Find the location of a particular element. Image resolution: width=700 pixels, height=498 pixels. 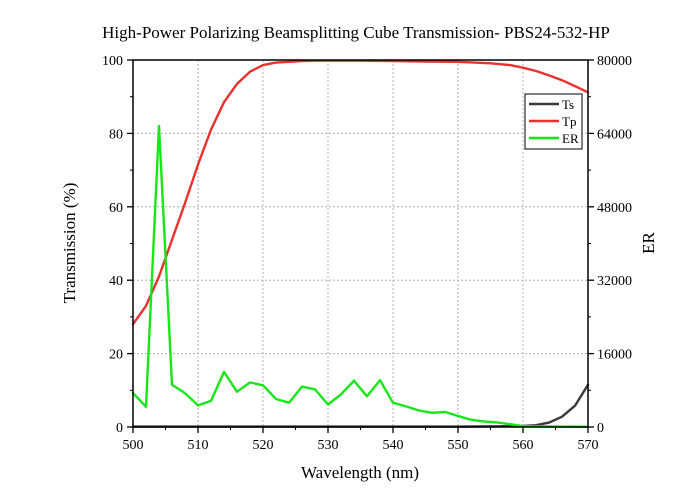

y-tick-label: 20 is located at coordinates (116, 355).